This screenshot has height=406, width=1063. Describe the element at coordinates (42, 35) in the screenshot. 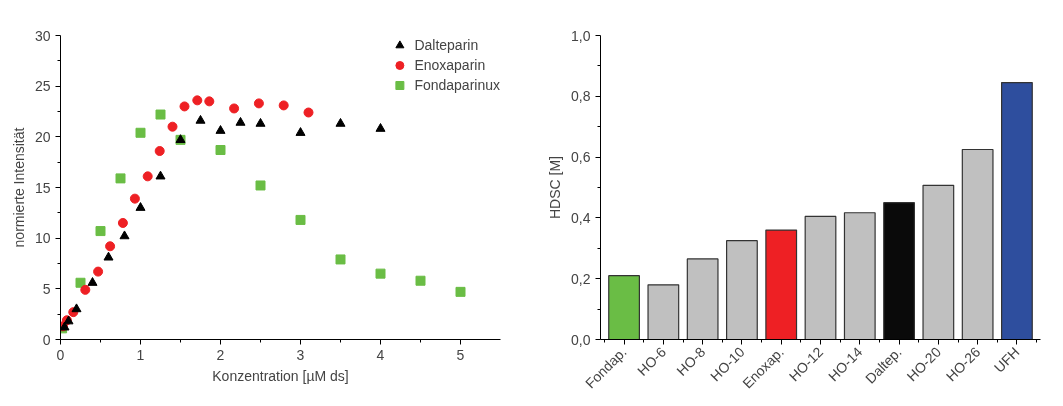

I see `y-tick-label: 30` at that location.